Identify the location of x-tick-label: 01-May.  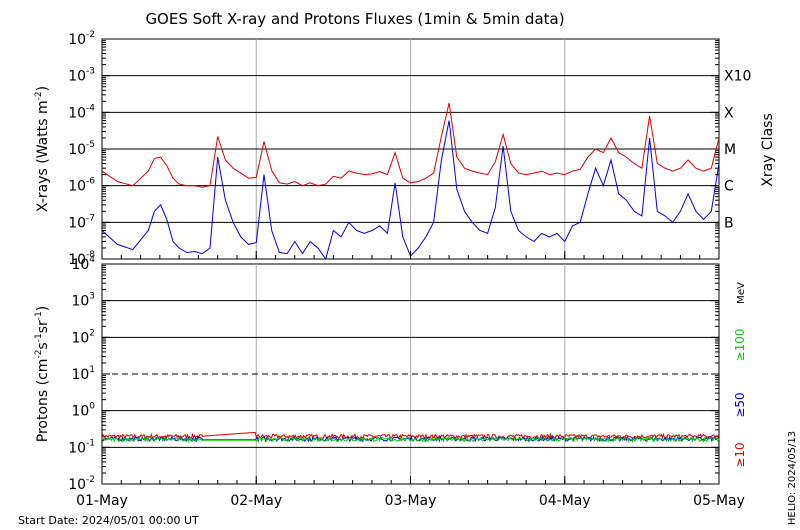
(102, 501).